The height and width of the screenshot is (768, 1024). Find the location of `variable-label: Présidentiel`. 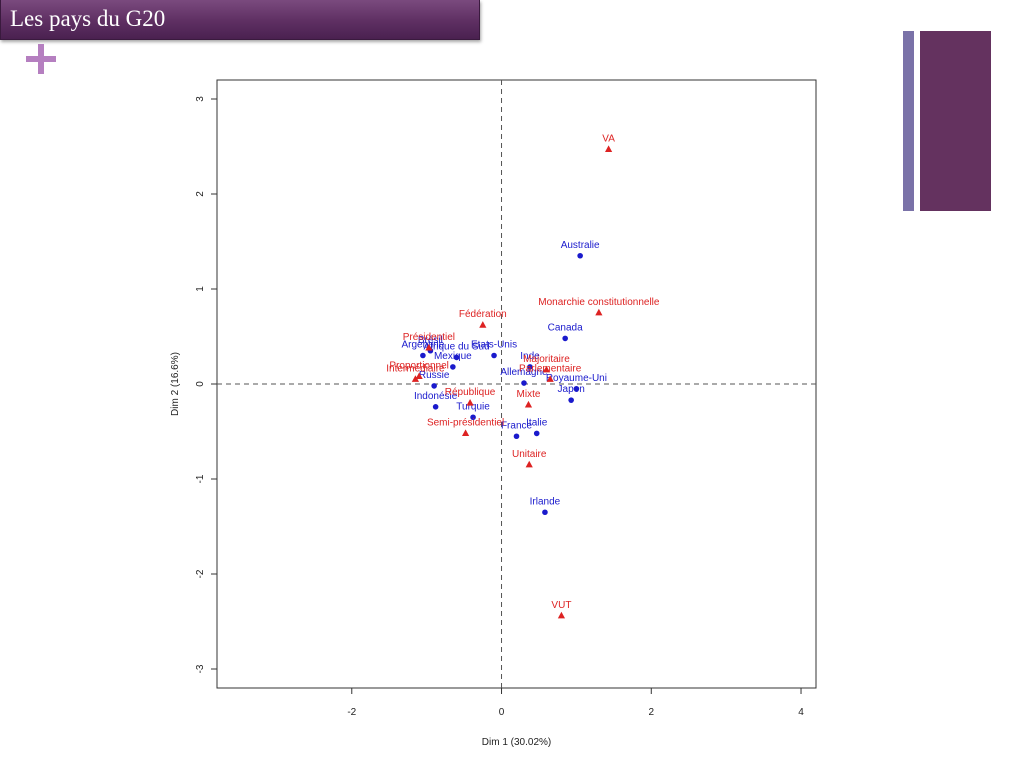

variable-label: Présidentiel is located at coordinates (429, 337).